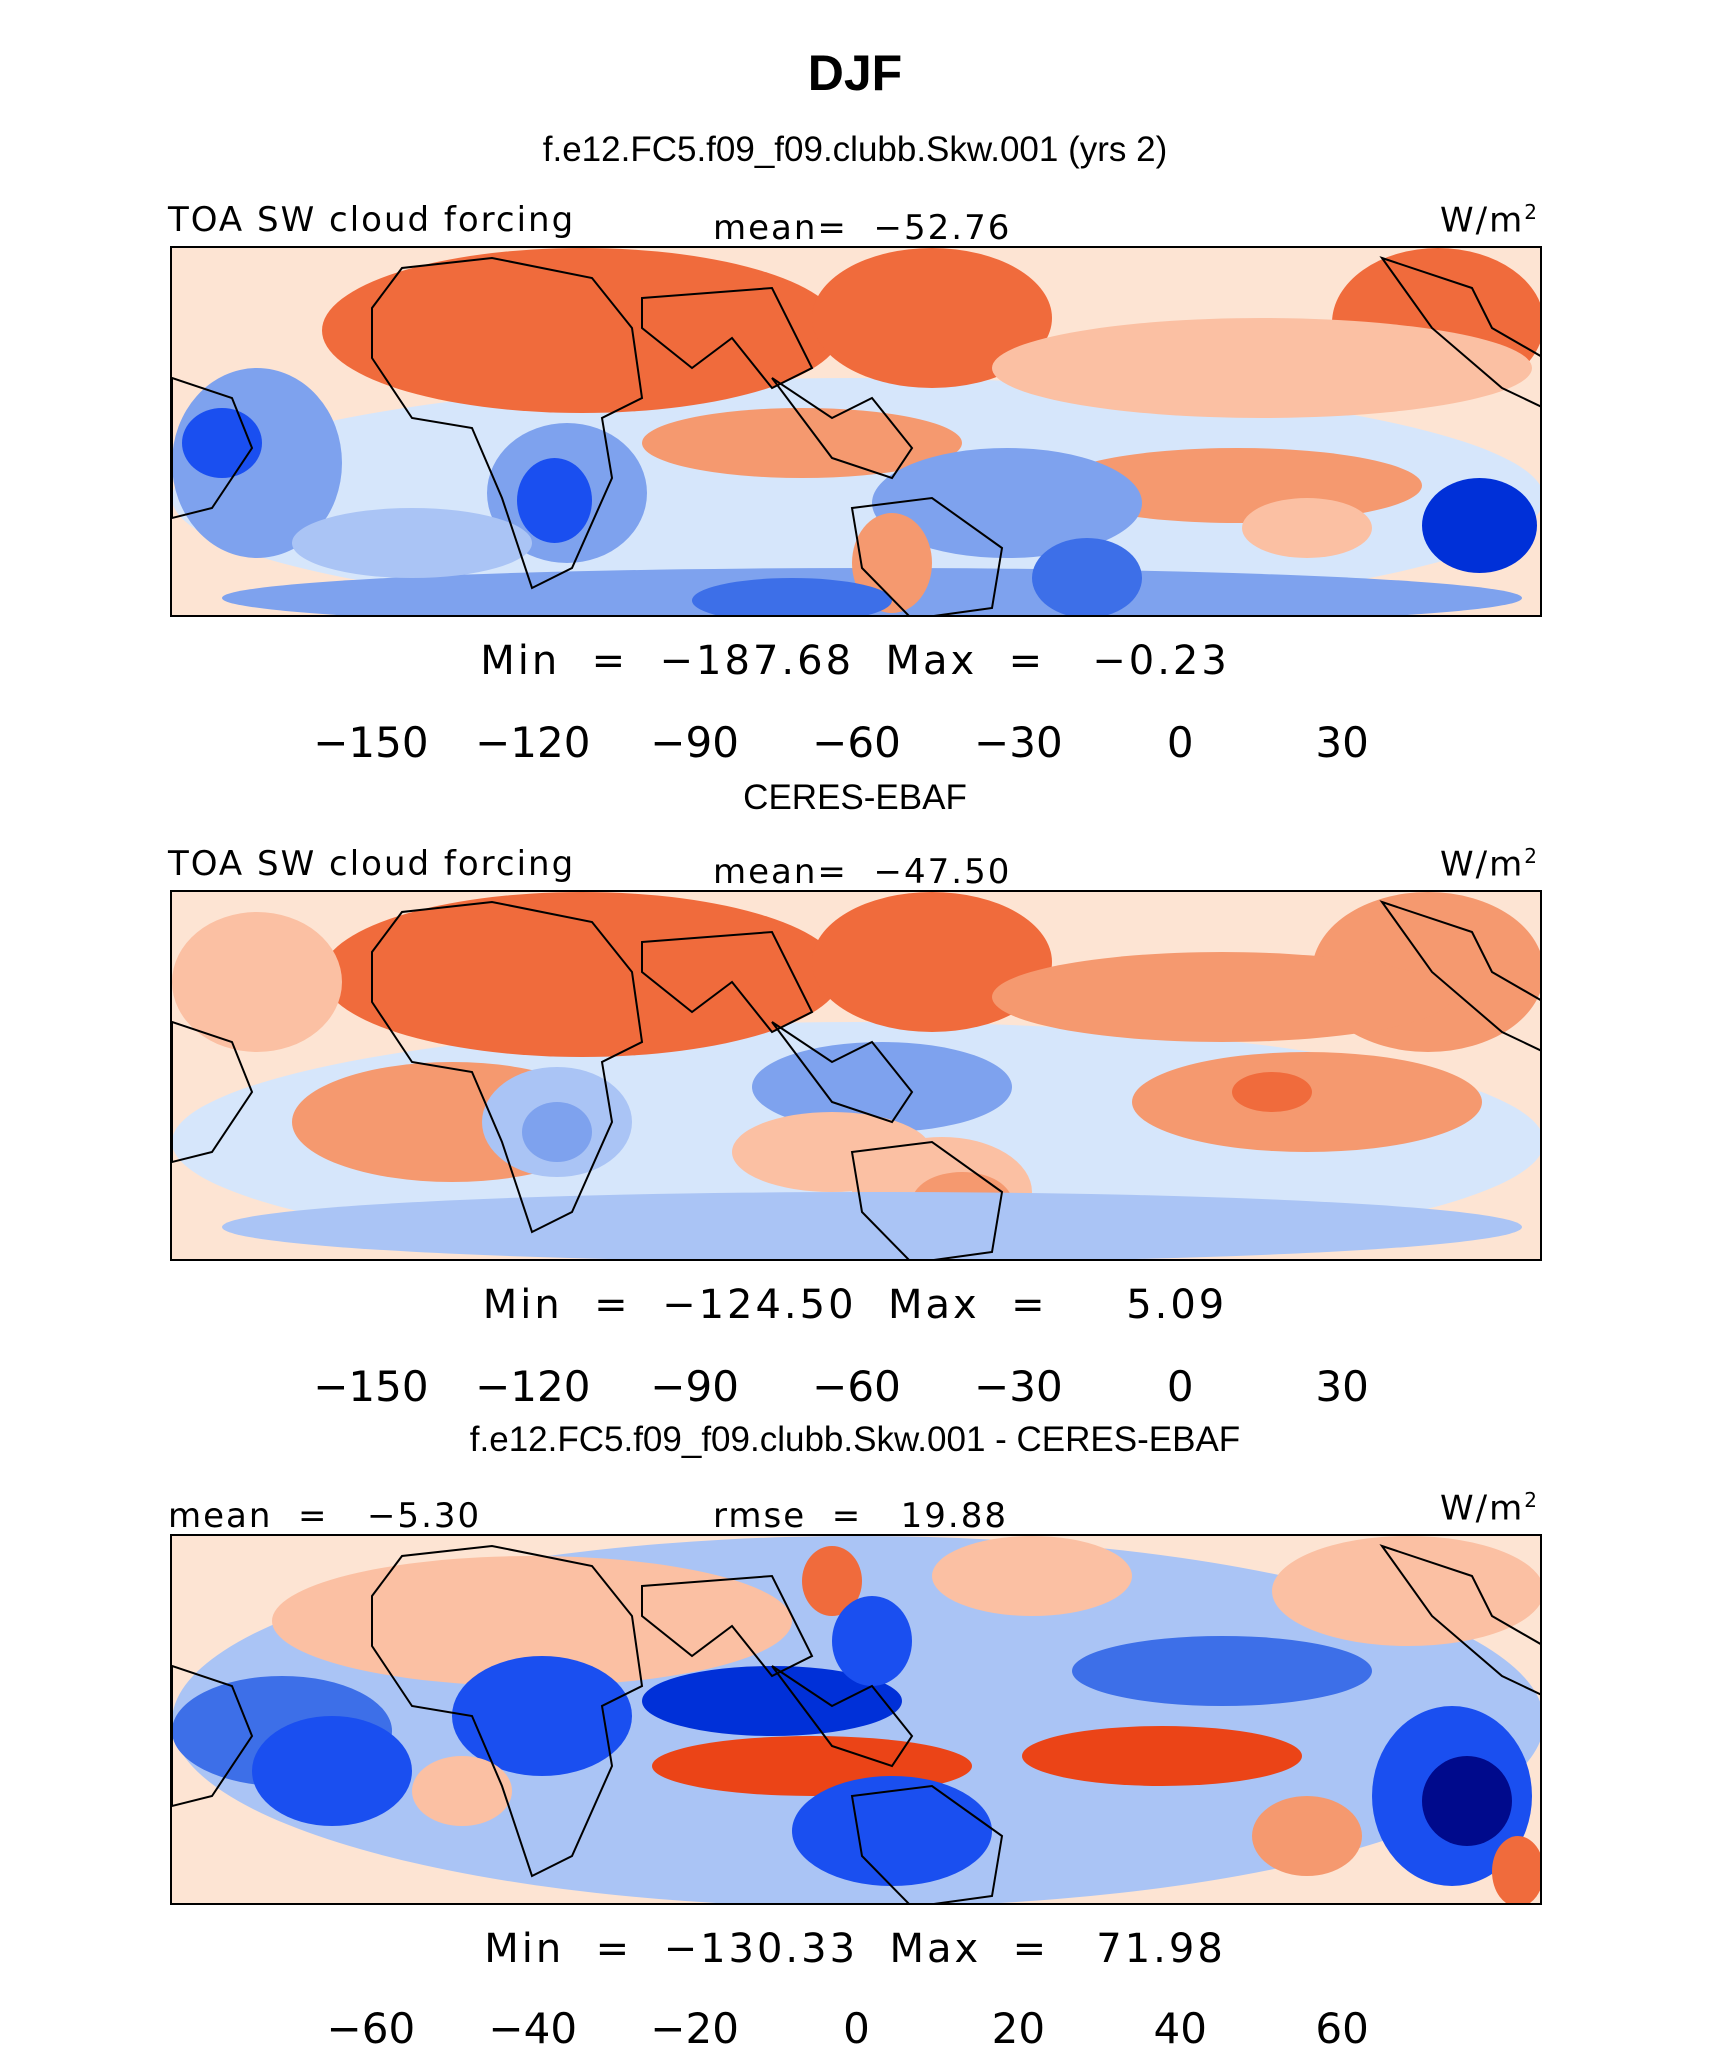 The height and width of the screenshot is (2053, 1710). Describe the element at coordinates (372, 864) in the screenshot. I see `panel-2-variable-label: TOA SW cloud forcing` at that location.